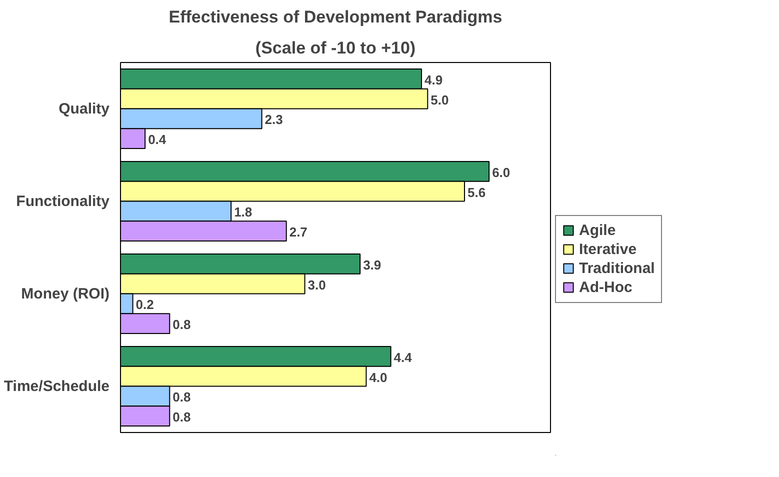 The width and height of the screenshot is (779, 477). What do you see at coordinates (65, 293) in the screenshot?
I see `y-tick-label: Money (ROI)` at bounding box center [65, 293].